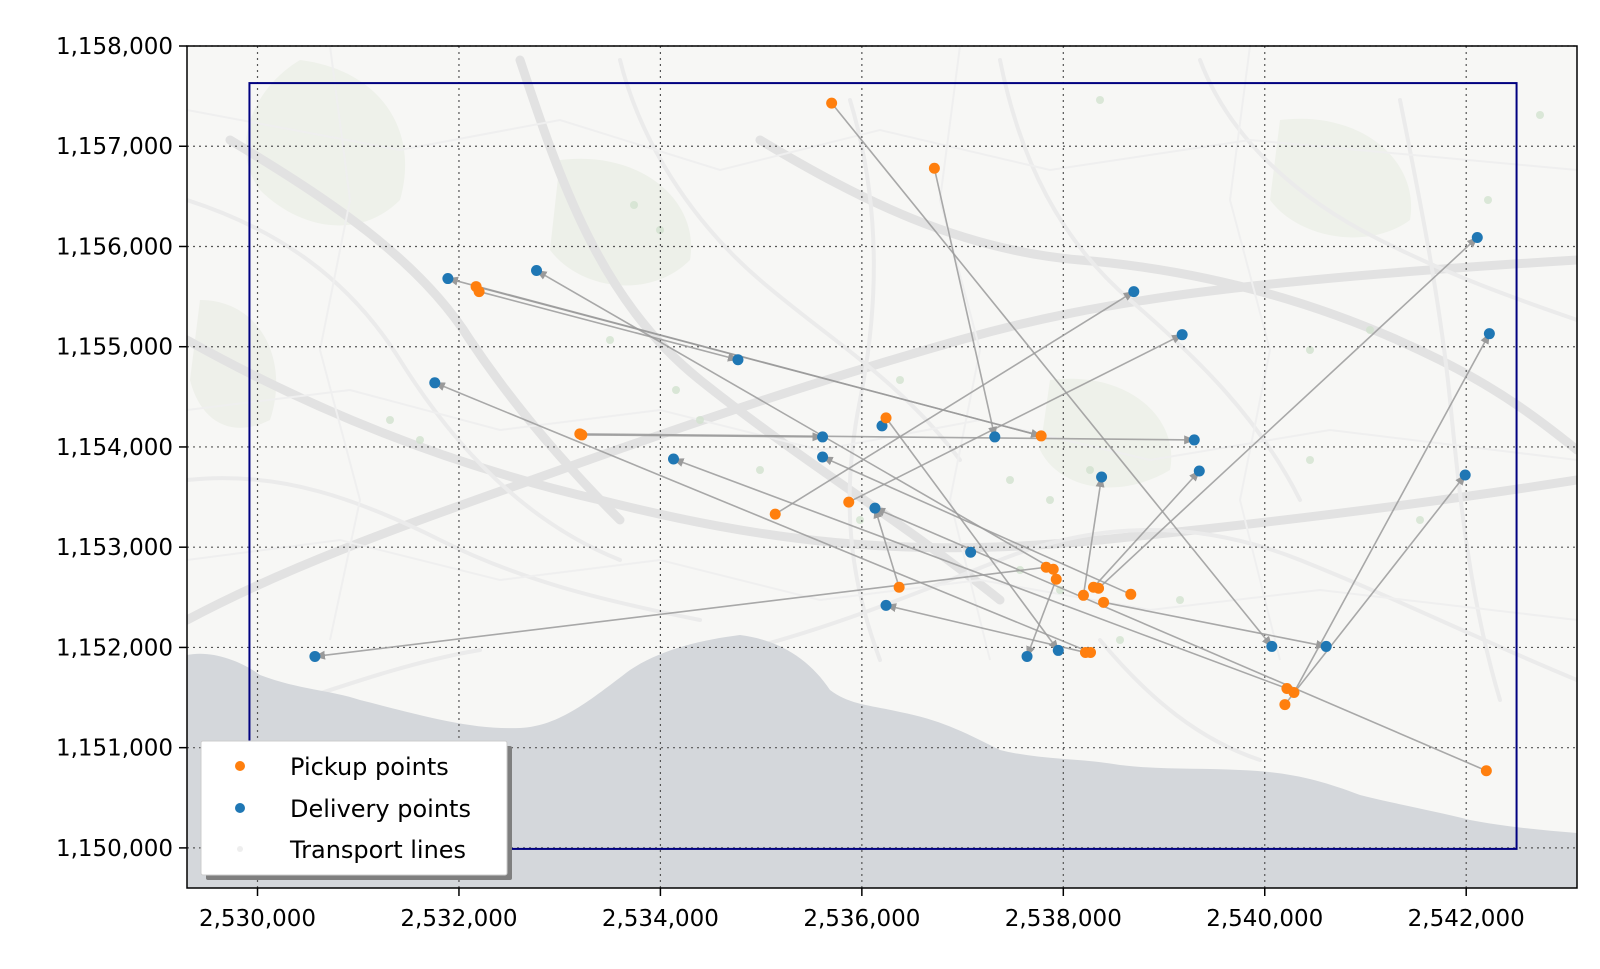 The width and height of the screenshot is (1600, 969). I want to click on y-tick-label: 1,152,000, so click(114, 648).